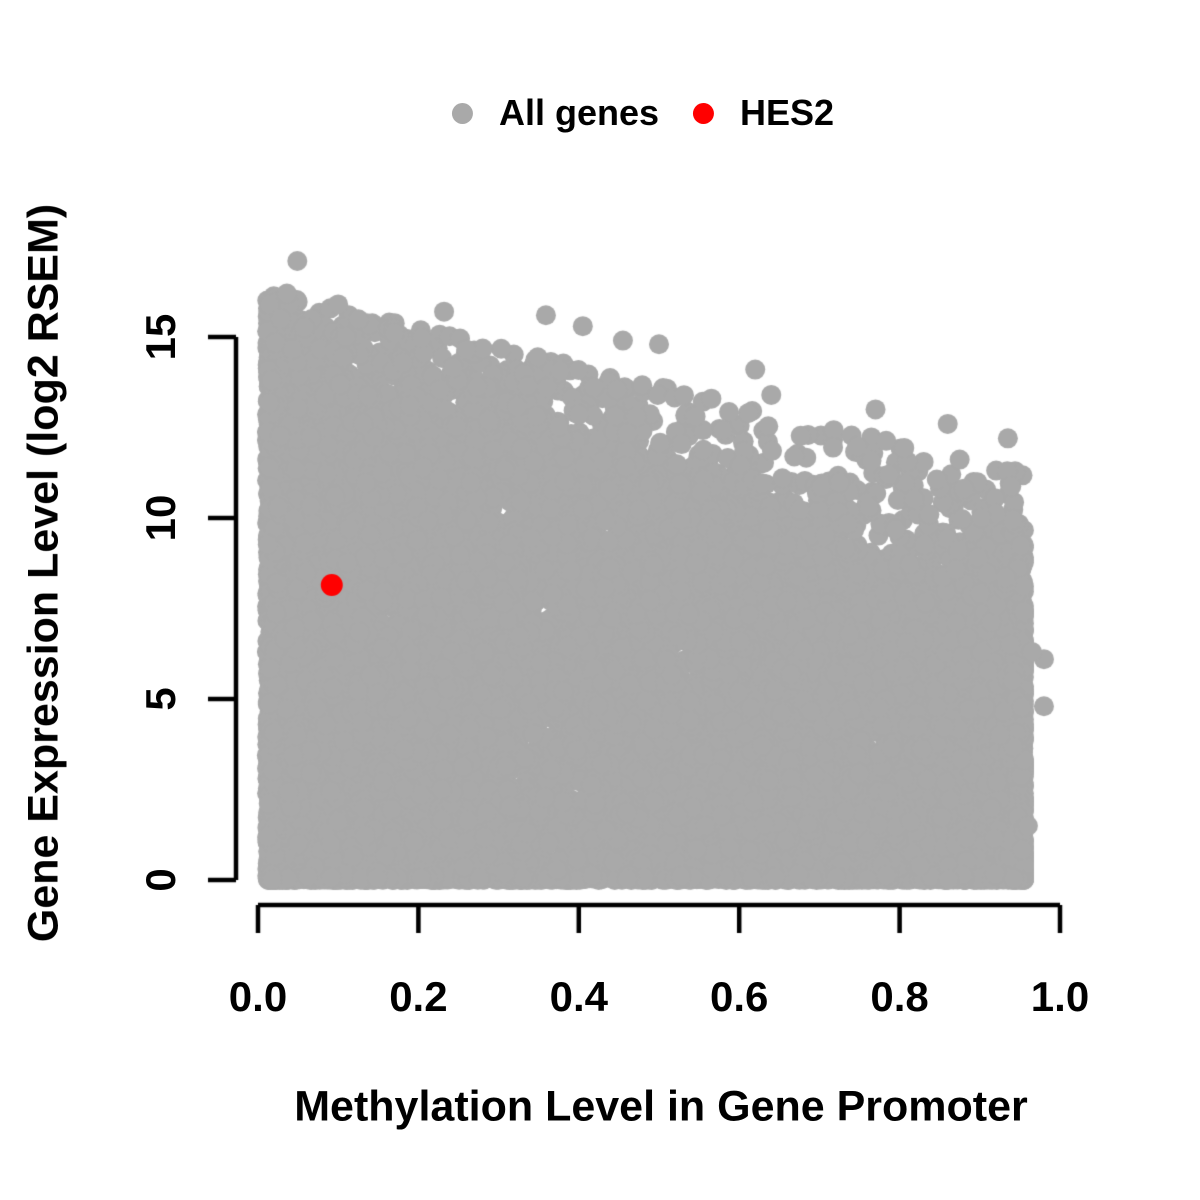 The image size is (1200, 1200). I want to click on legend-label-hes2: HES2, so click(787, 112).